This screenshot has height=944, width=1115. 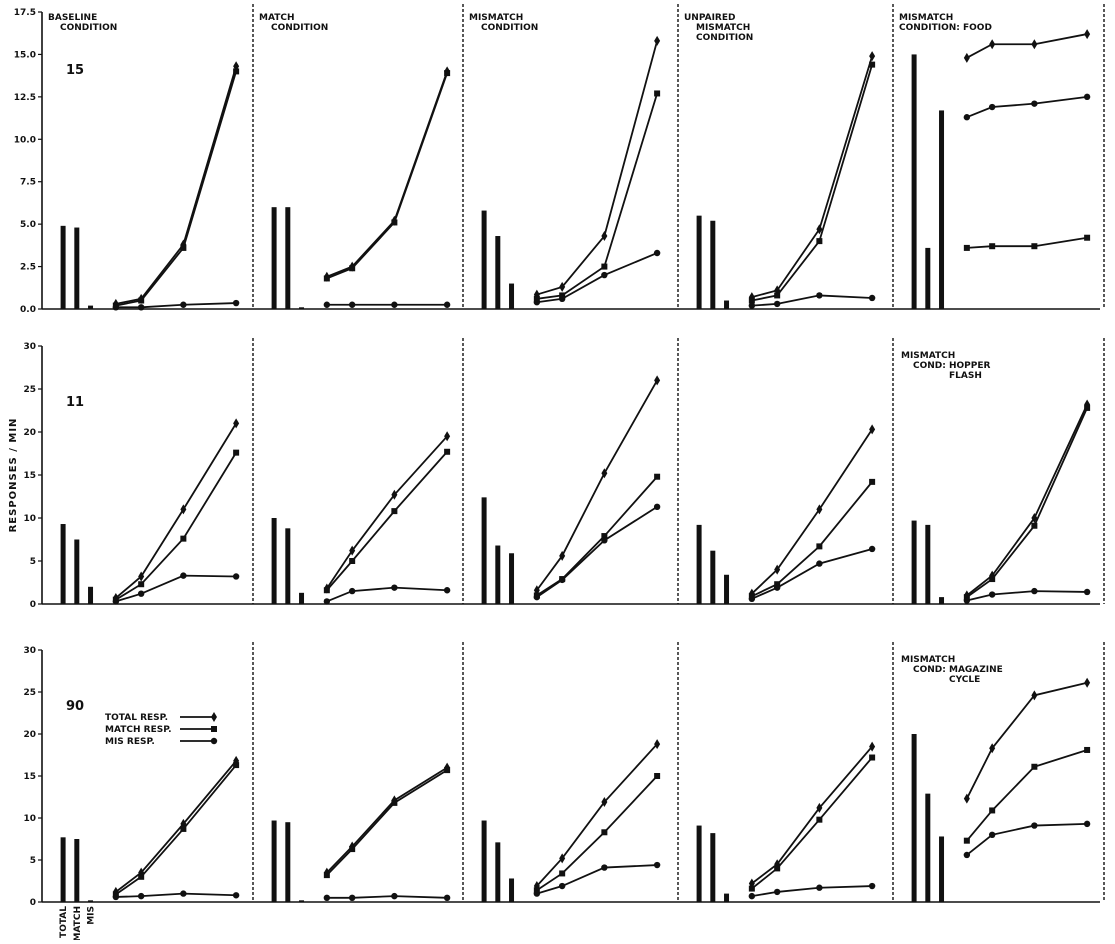 I want to click on y-tick-label: 10, so click(x=29, y=519).